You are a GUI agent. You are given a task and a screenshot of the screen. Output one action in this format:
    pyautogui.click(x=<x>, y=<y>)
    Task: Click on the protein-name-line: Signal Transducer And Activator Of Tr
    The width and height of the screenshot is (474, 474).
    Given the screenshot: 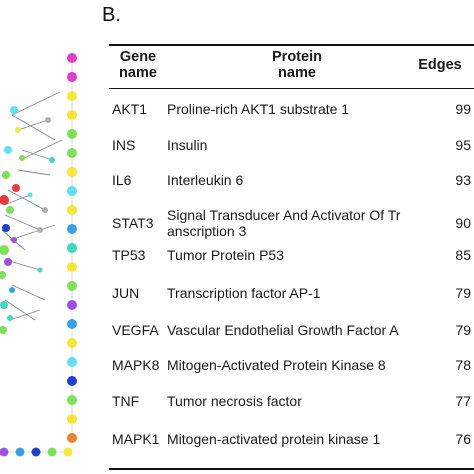 What is the action you would take?
    pyautogui.click(x=284, y=215)
    